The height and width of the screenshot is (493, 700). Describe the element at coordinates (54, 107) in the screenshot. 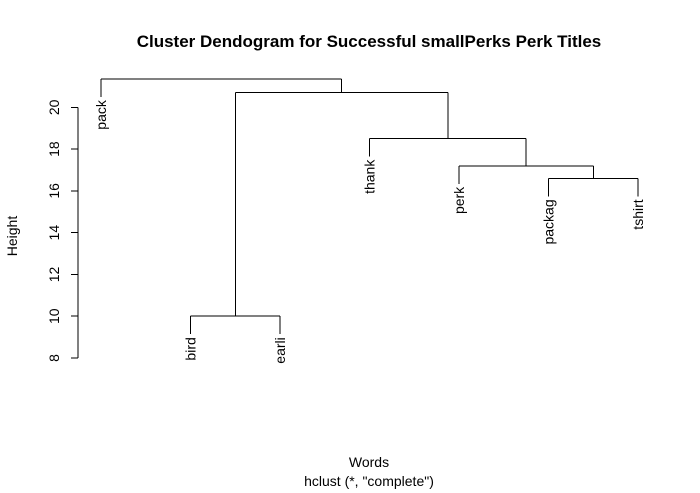

I see `y-tick-label: 20` at that location.